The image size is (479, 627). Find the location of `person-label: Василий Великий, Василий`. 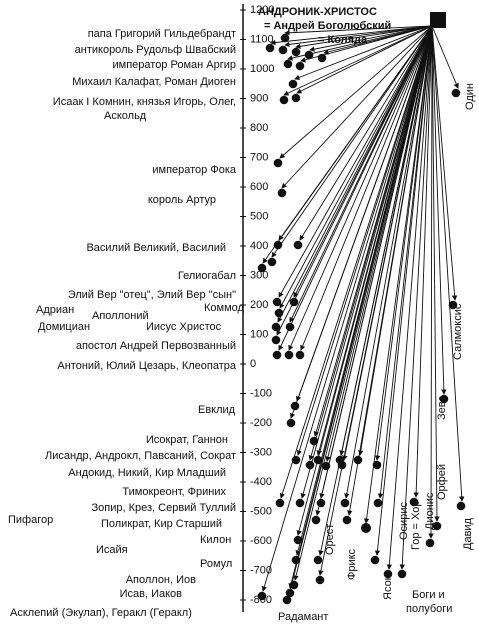

person-label: Василий Великий, Василий is located at coordinates (156, 248).